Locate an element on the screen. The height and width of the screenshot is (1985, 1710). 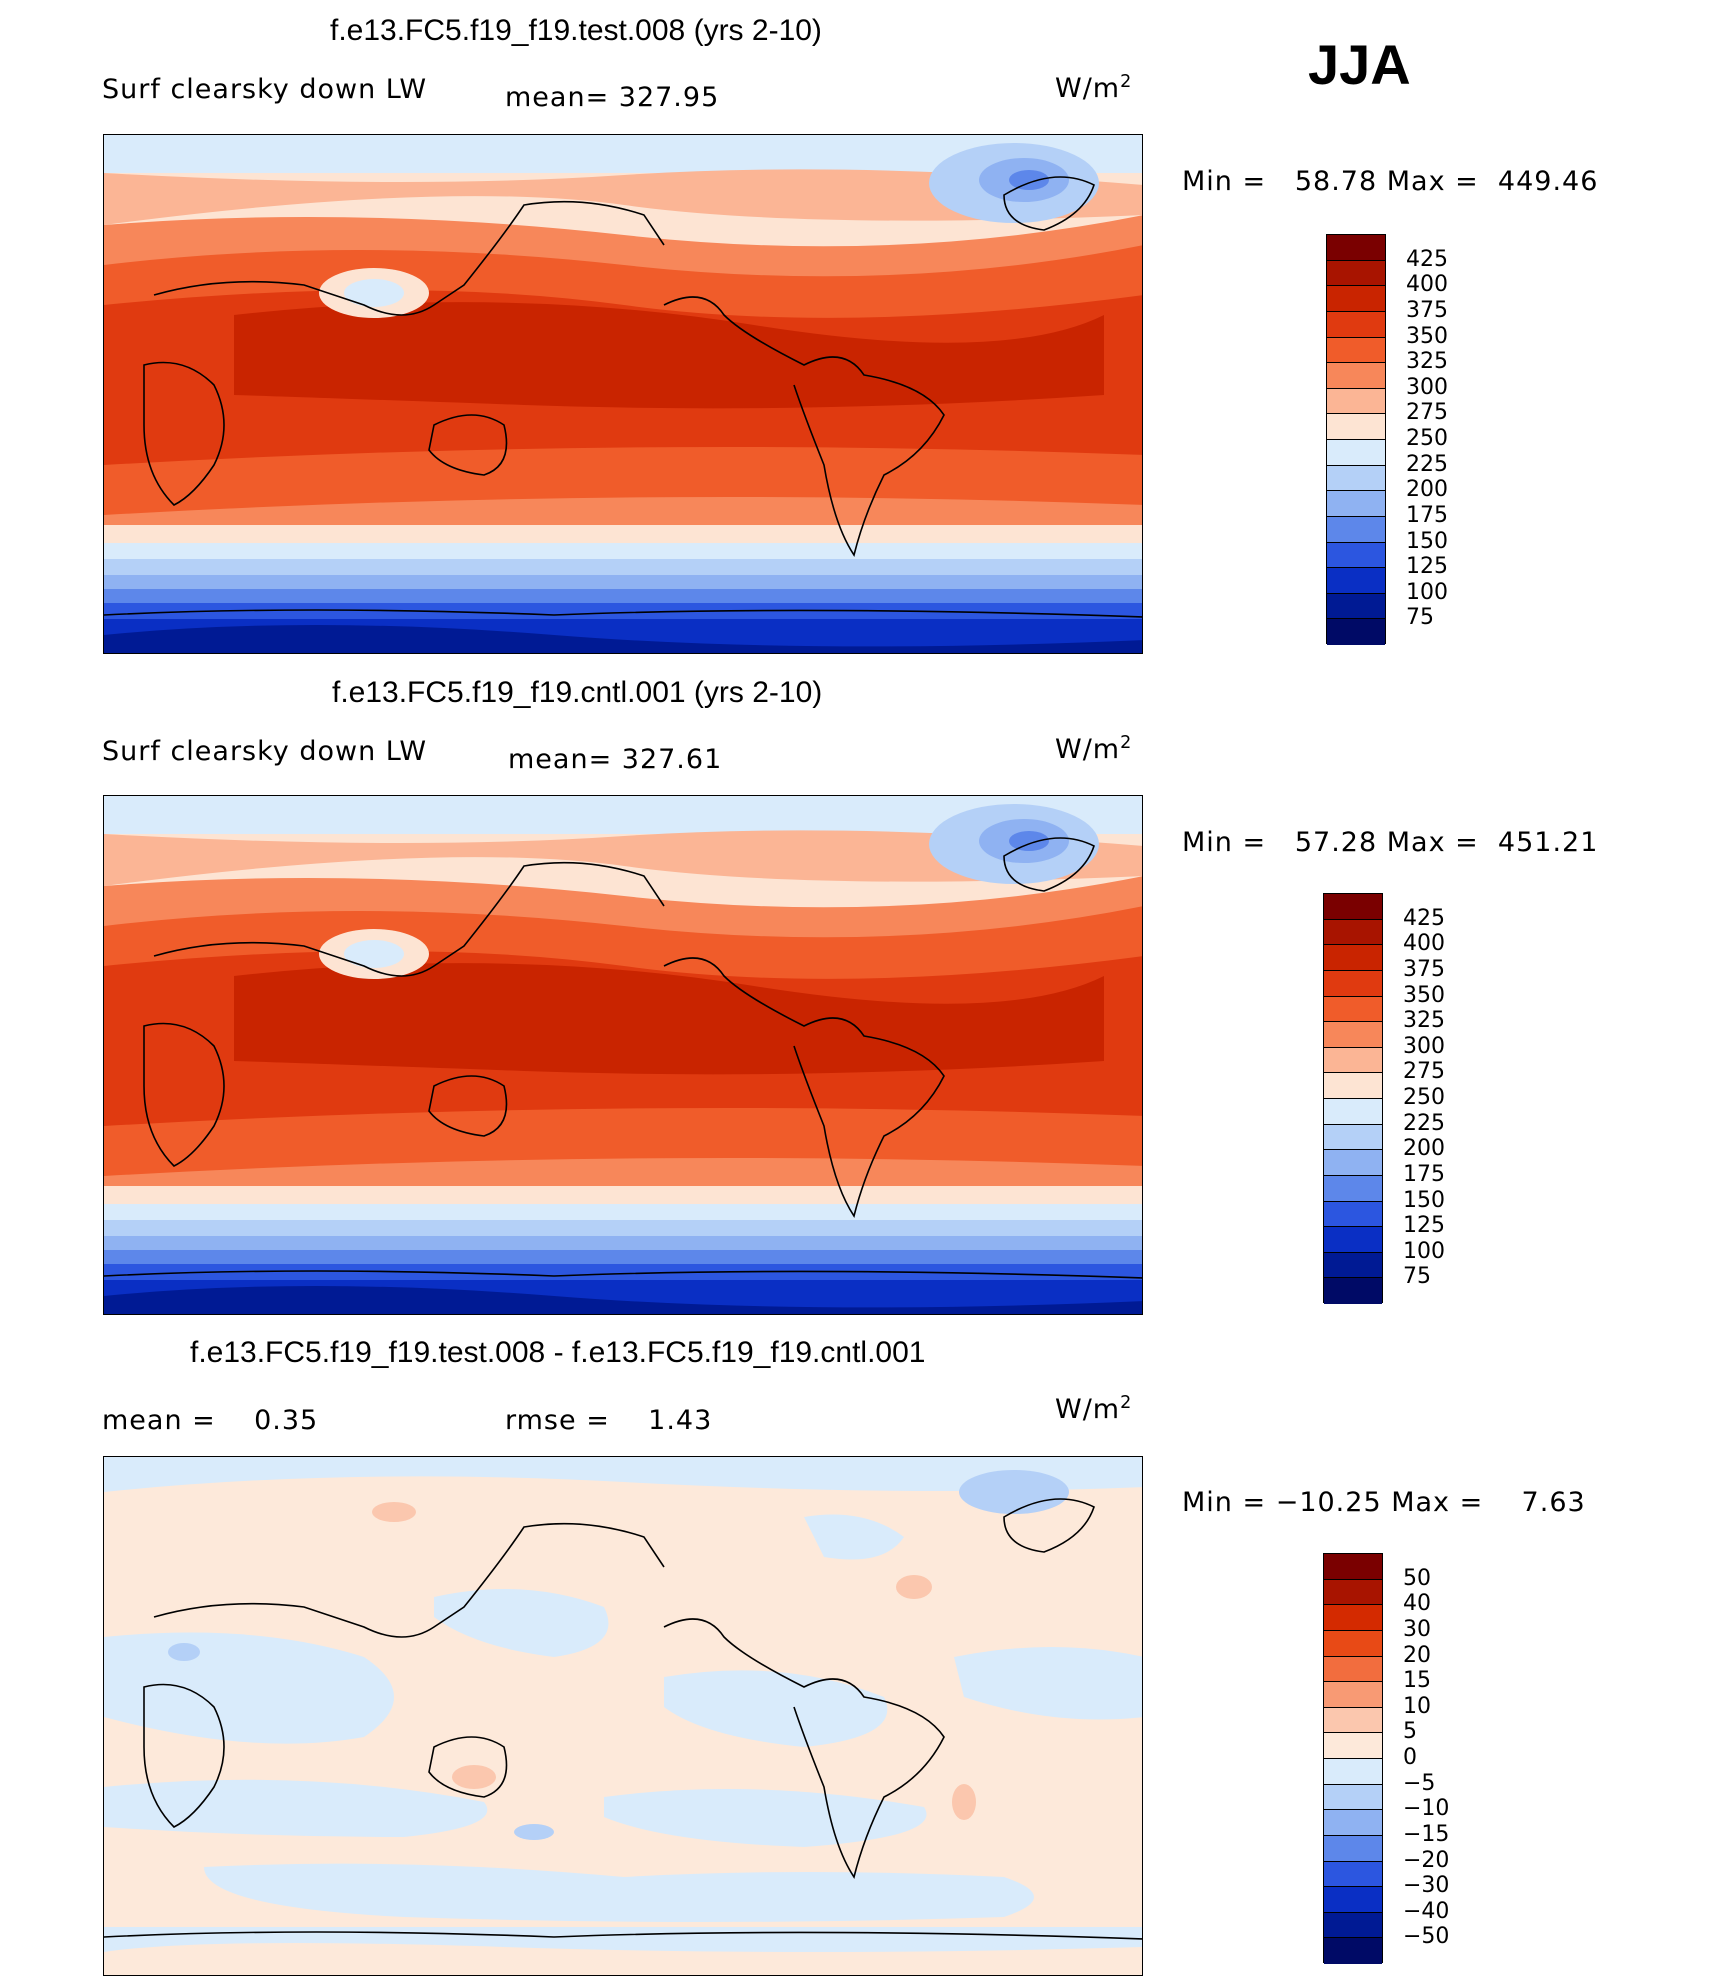
panel1-colorbar-tick-label: 125 is located at coordinates (1427, 567).